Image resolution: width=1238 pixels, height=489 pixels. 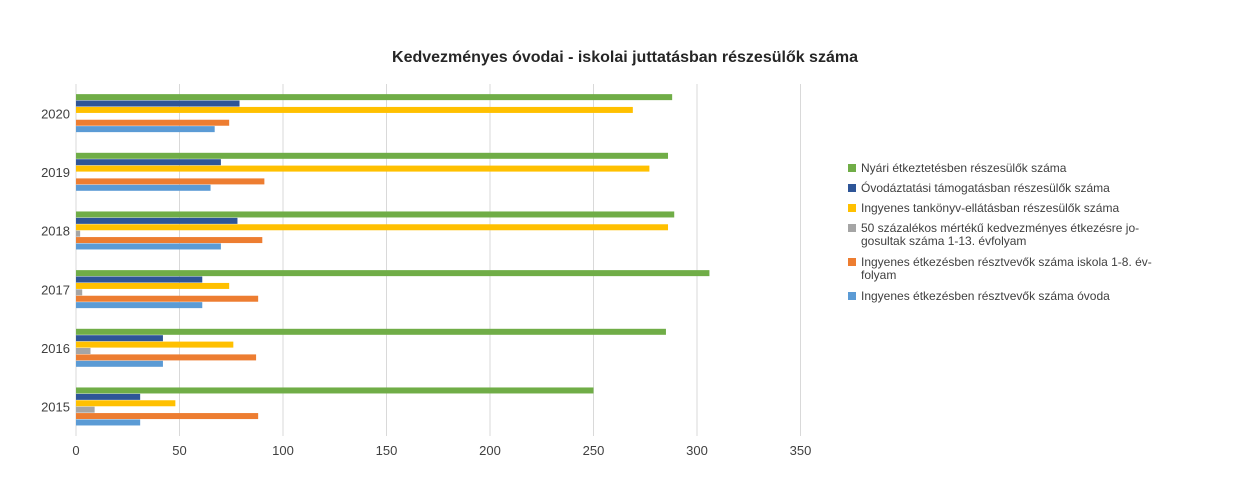 I want to click on y-tick-label: 2019, so click(x=55, y=172).